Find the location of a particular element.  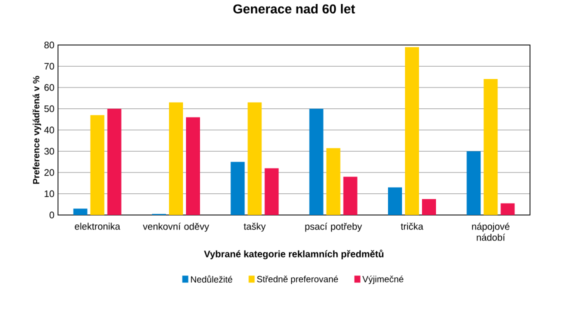

x-tick-label: venkovní oděvy is located at coordinates (176, 227).